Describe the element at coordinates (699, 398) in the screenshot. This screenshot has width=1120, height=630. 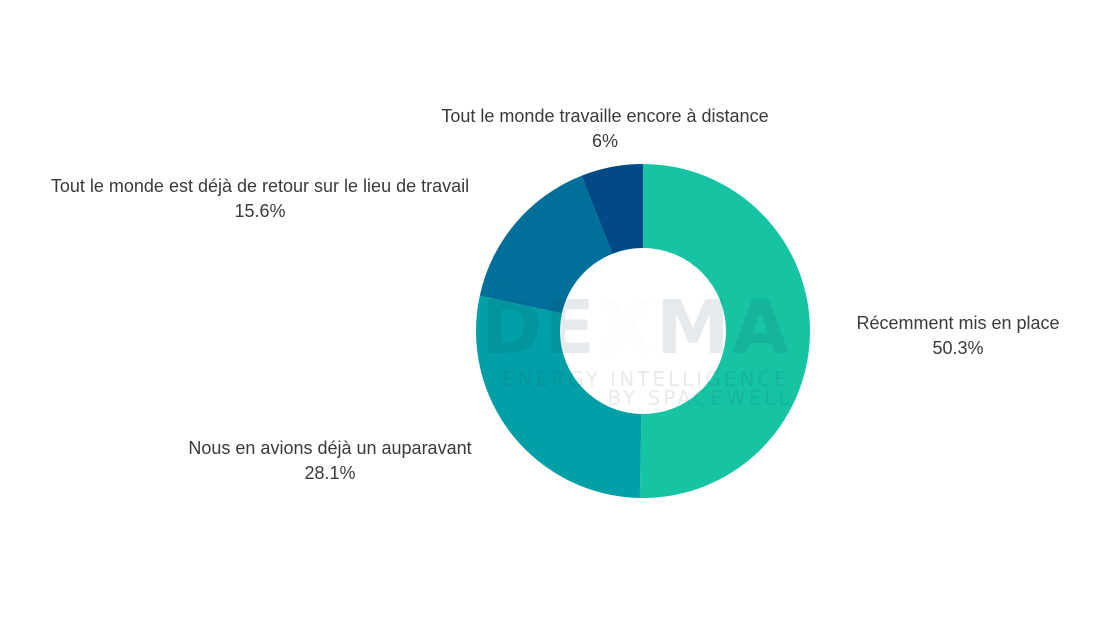
I see `watermark-line2: BY SPACEWELL` at that location.